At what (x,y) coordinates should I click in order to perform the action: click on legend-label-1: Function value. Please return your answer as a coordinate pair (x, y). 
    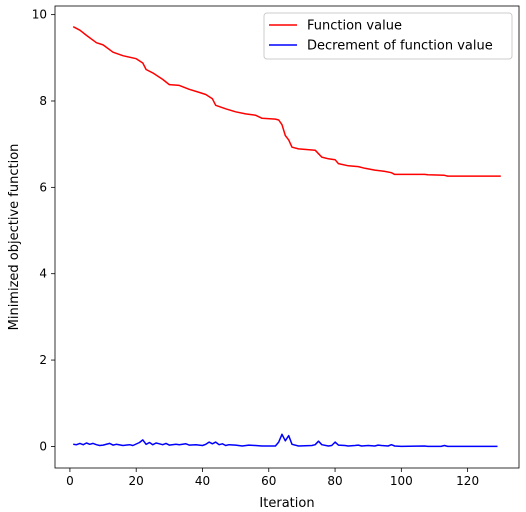
    Looking at the image, I should click on (354, 26).